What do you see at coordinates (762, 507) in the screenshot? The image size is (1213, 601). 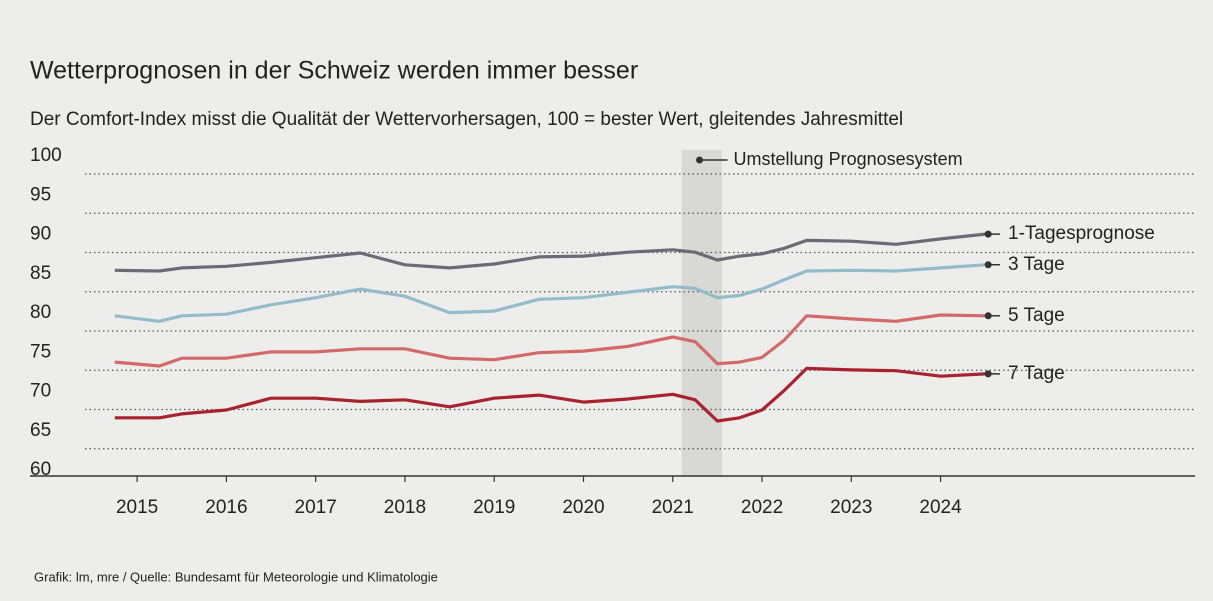 I see `x-tick-label: 2022` at bounding box center [762, 507].